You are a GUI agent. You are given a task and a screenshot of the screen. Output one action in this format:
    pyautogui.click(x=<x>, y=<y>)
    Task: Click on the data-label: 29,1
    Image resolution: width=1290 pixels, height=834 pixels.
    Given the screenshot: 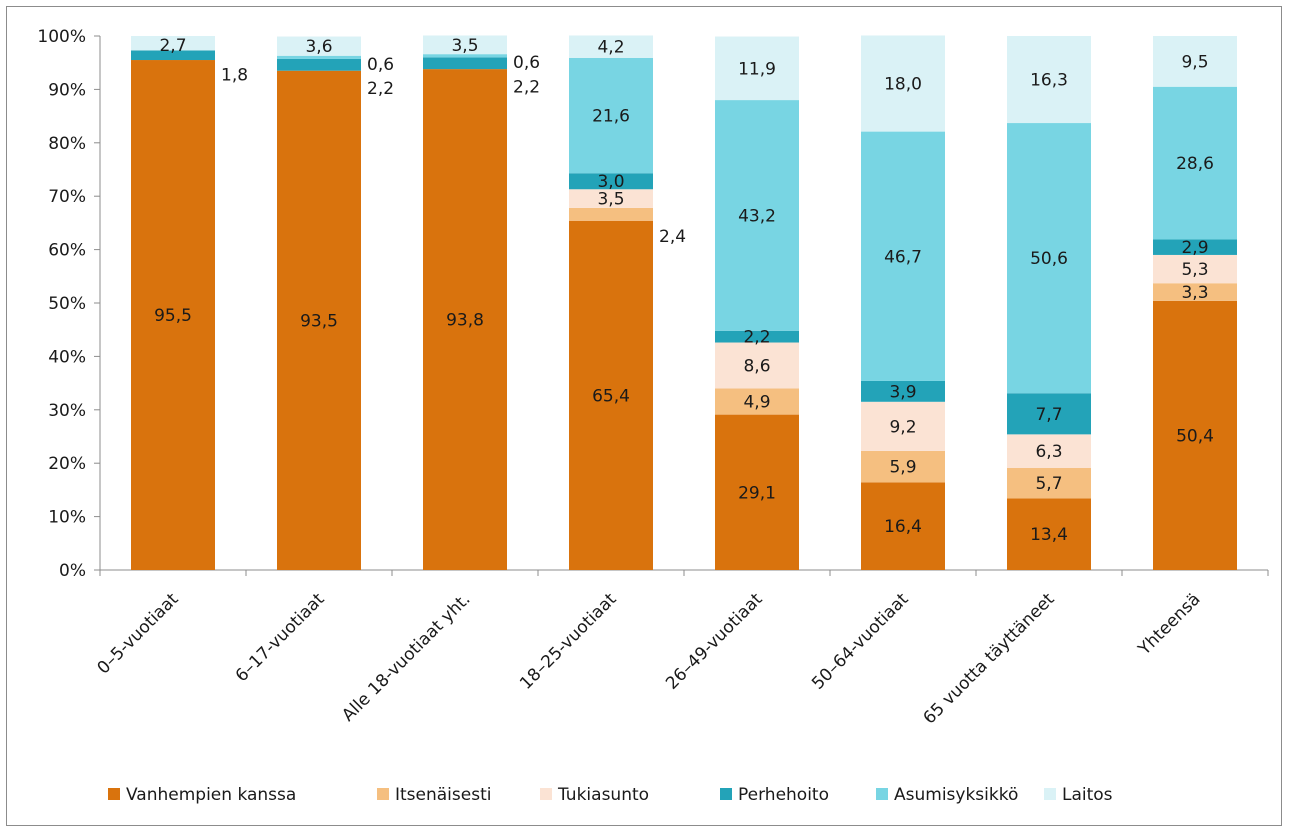 What is the action you would take?
    pyautogui.click(x=757, y=493)
    